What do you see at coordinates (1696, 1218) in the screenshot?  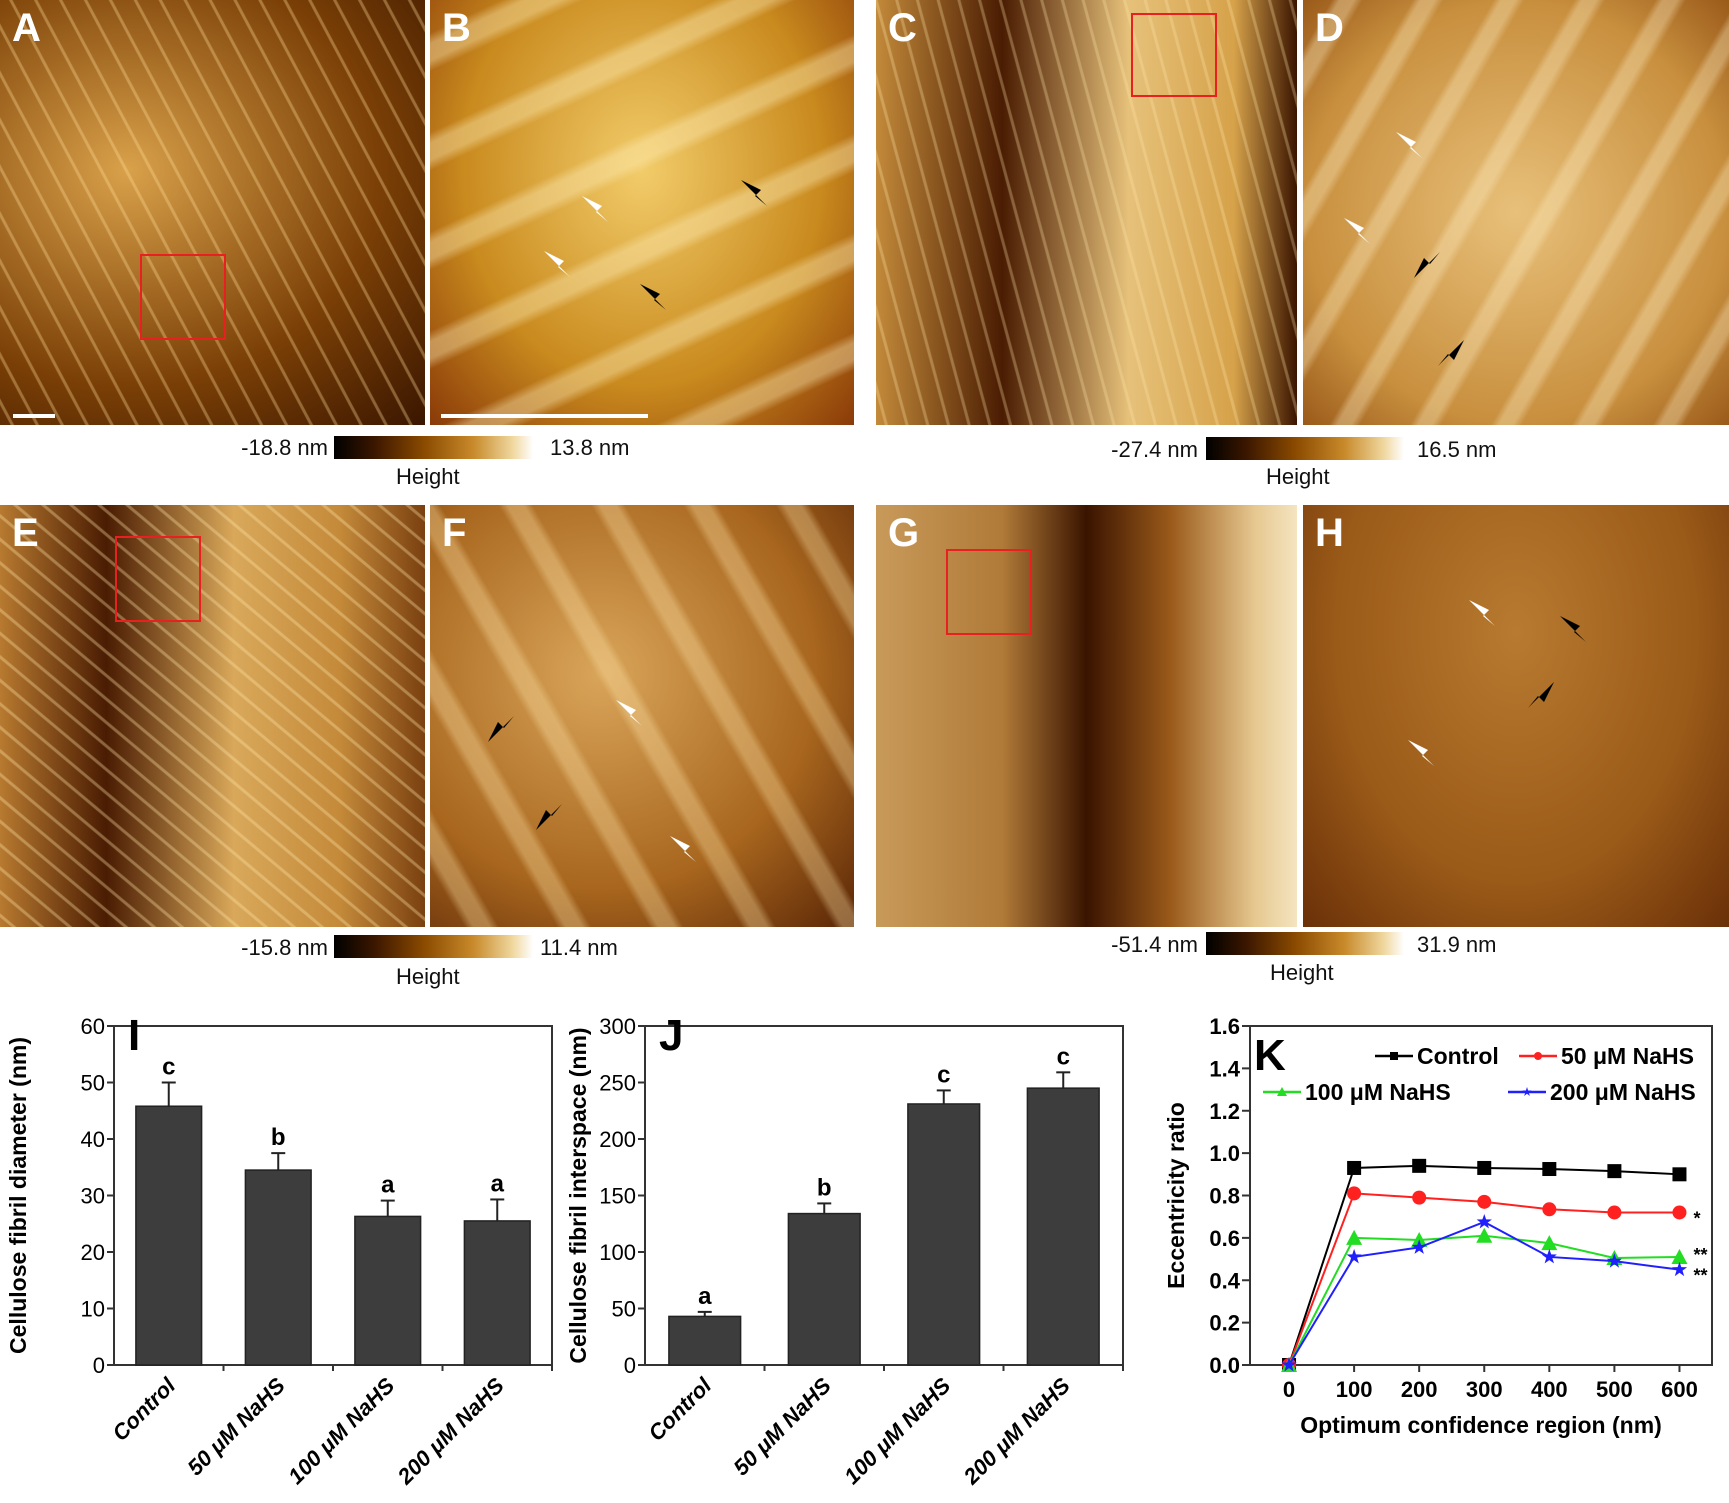 I see `significance-mark: *` at bounding box center [1696, 1218].